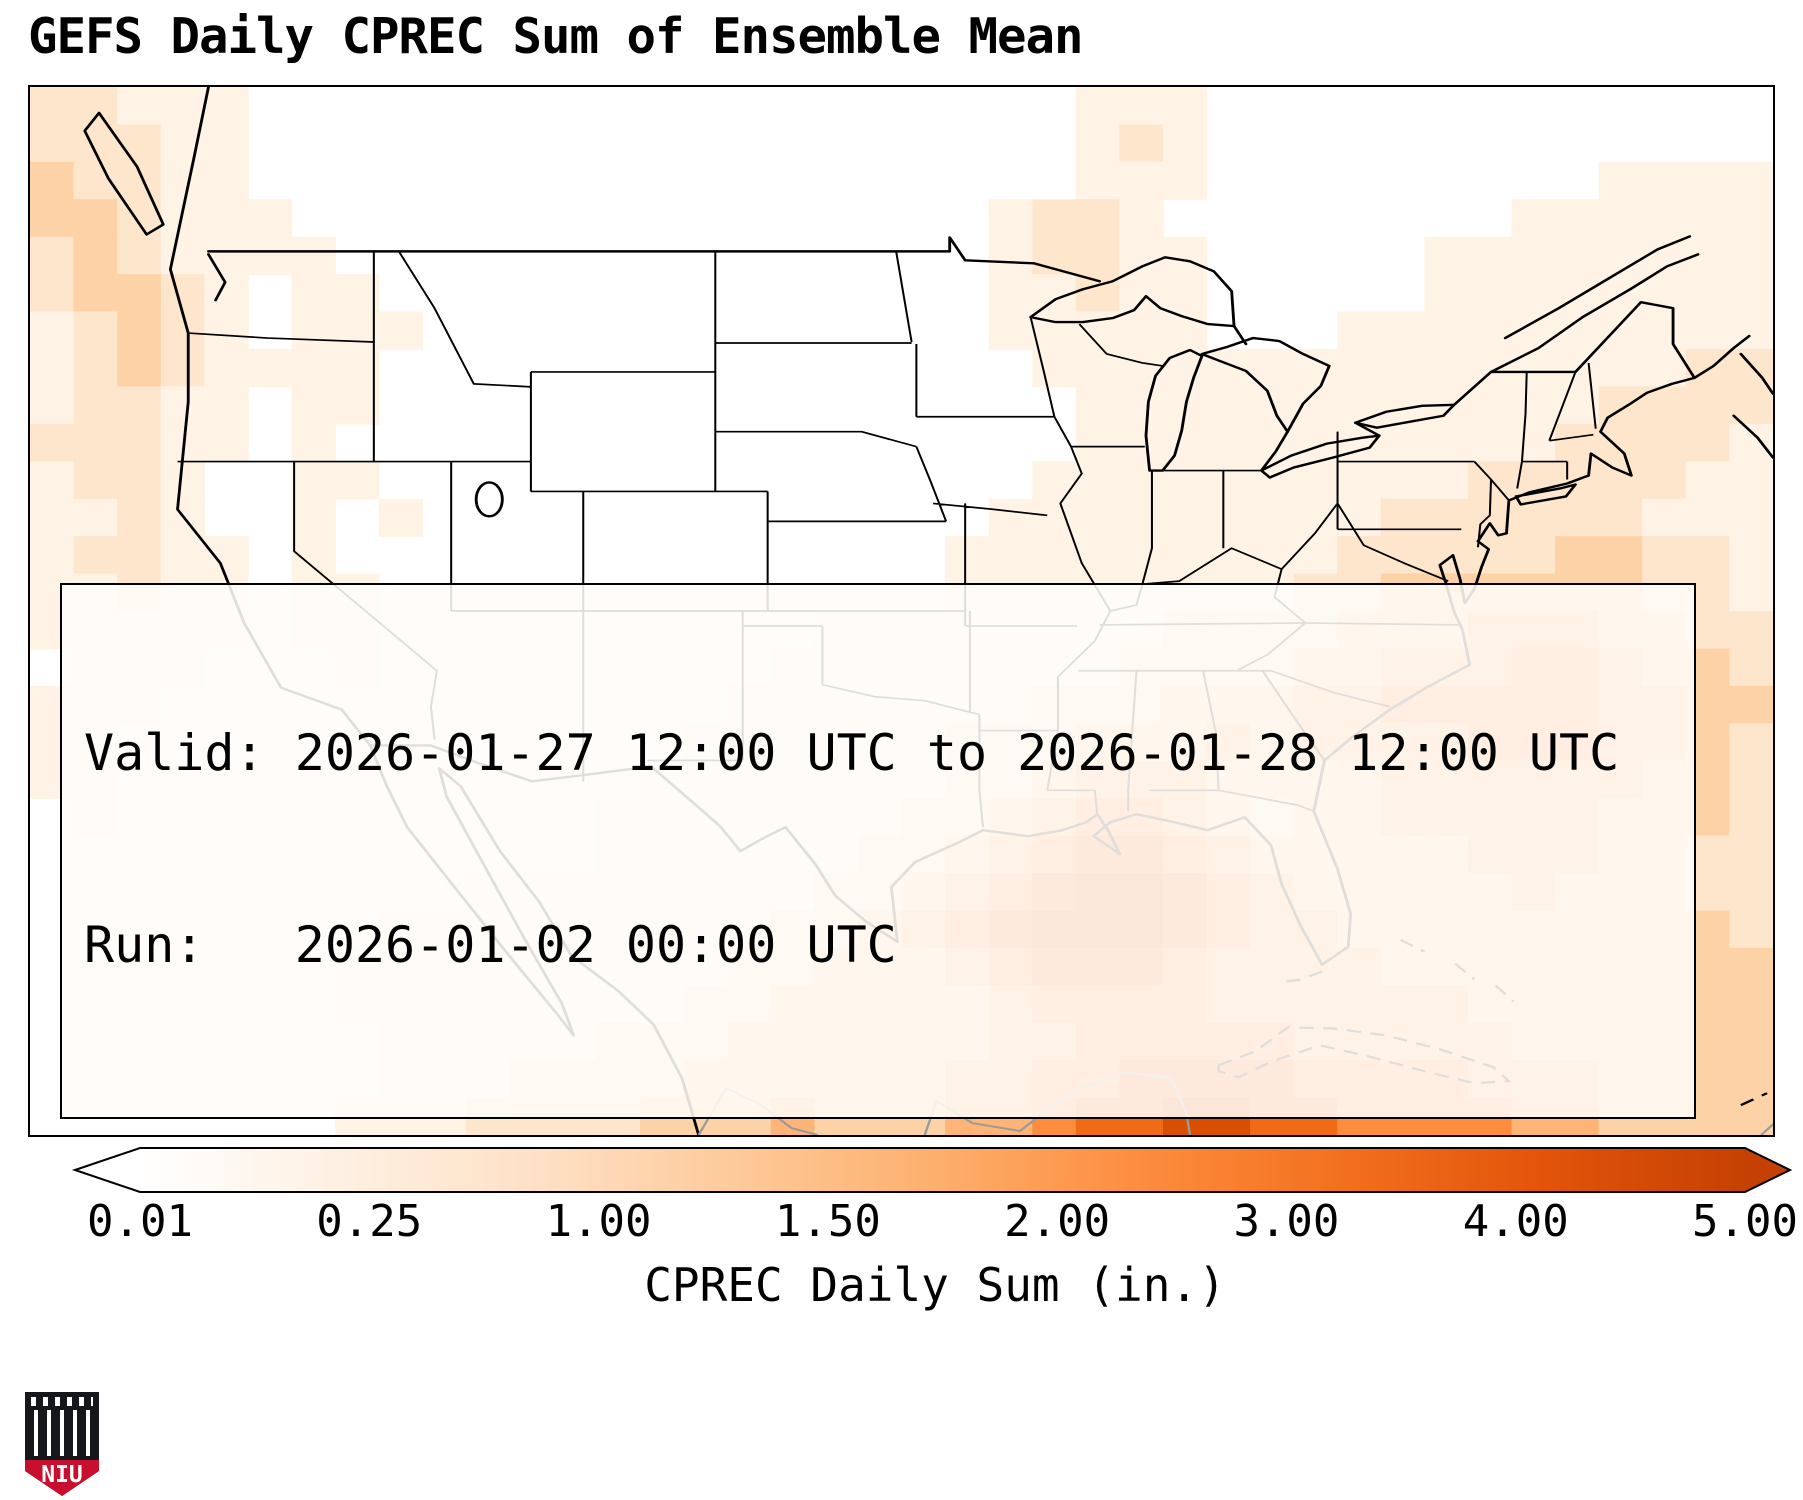  What do you see at coordinates (1594, 304) in the screenshot?
I see `st-lawrence-river` at bounding box center [1594, 304].